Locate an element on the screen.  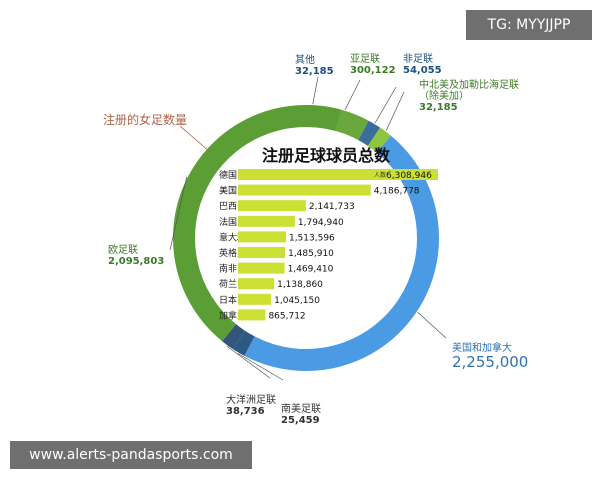
bar-value-0: 6,308,946 is located at coordinates (409, 176).